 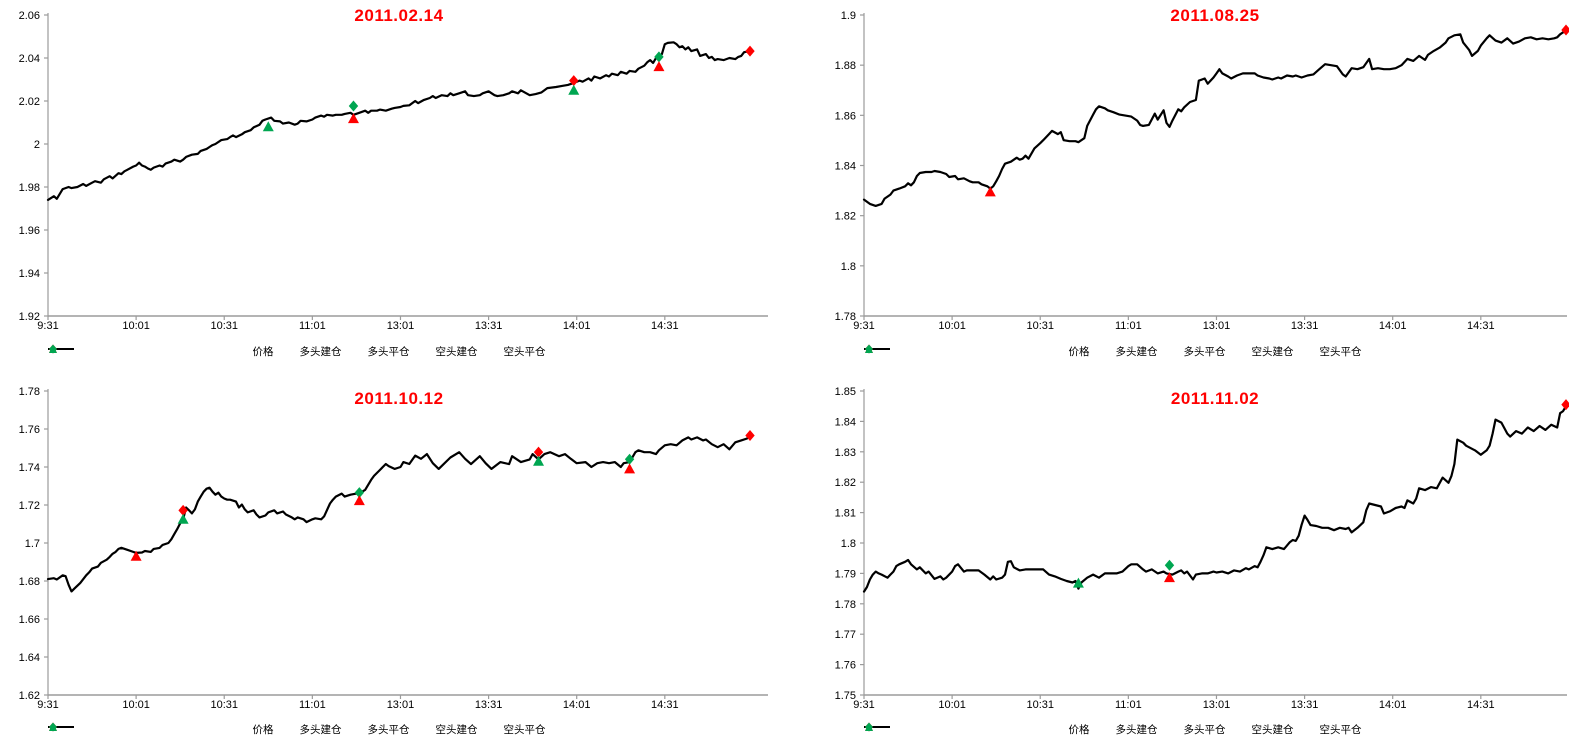 I want to click on x-axis-tick-label: 11:01, so click(x=312, y=326).